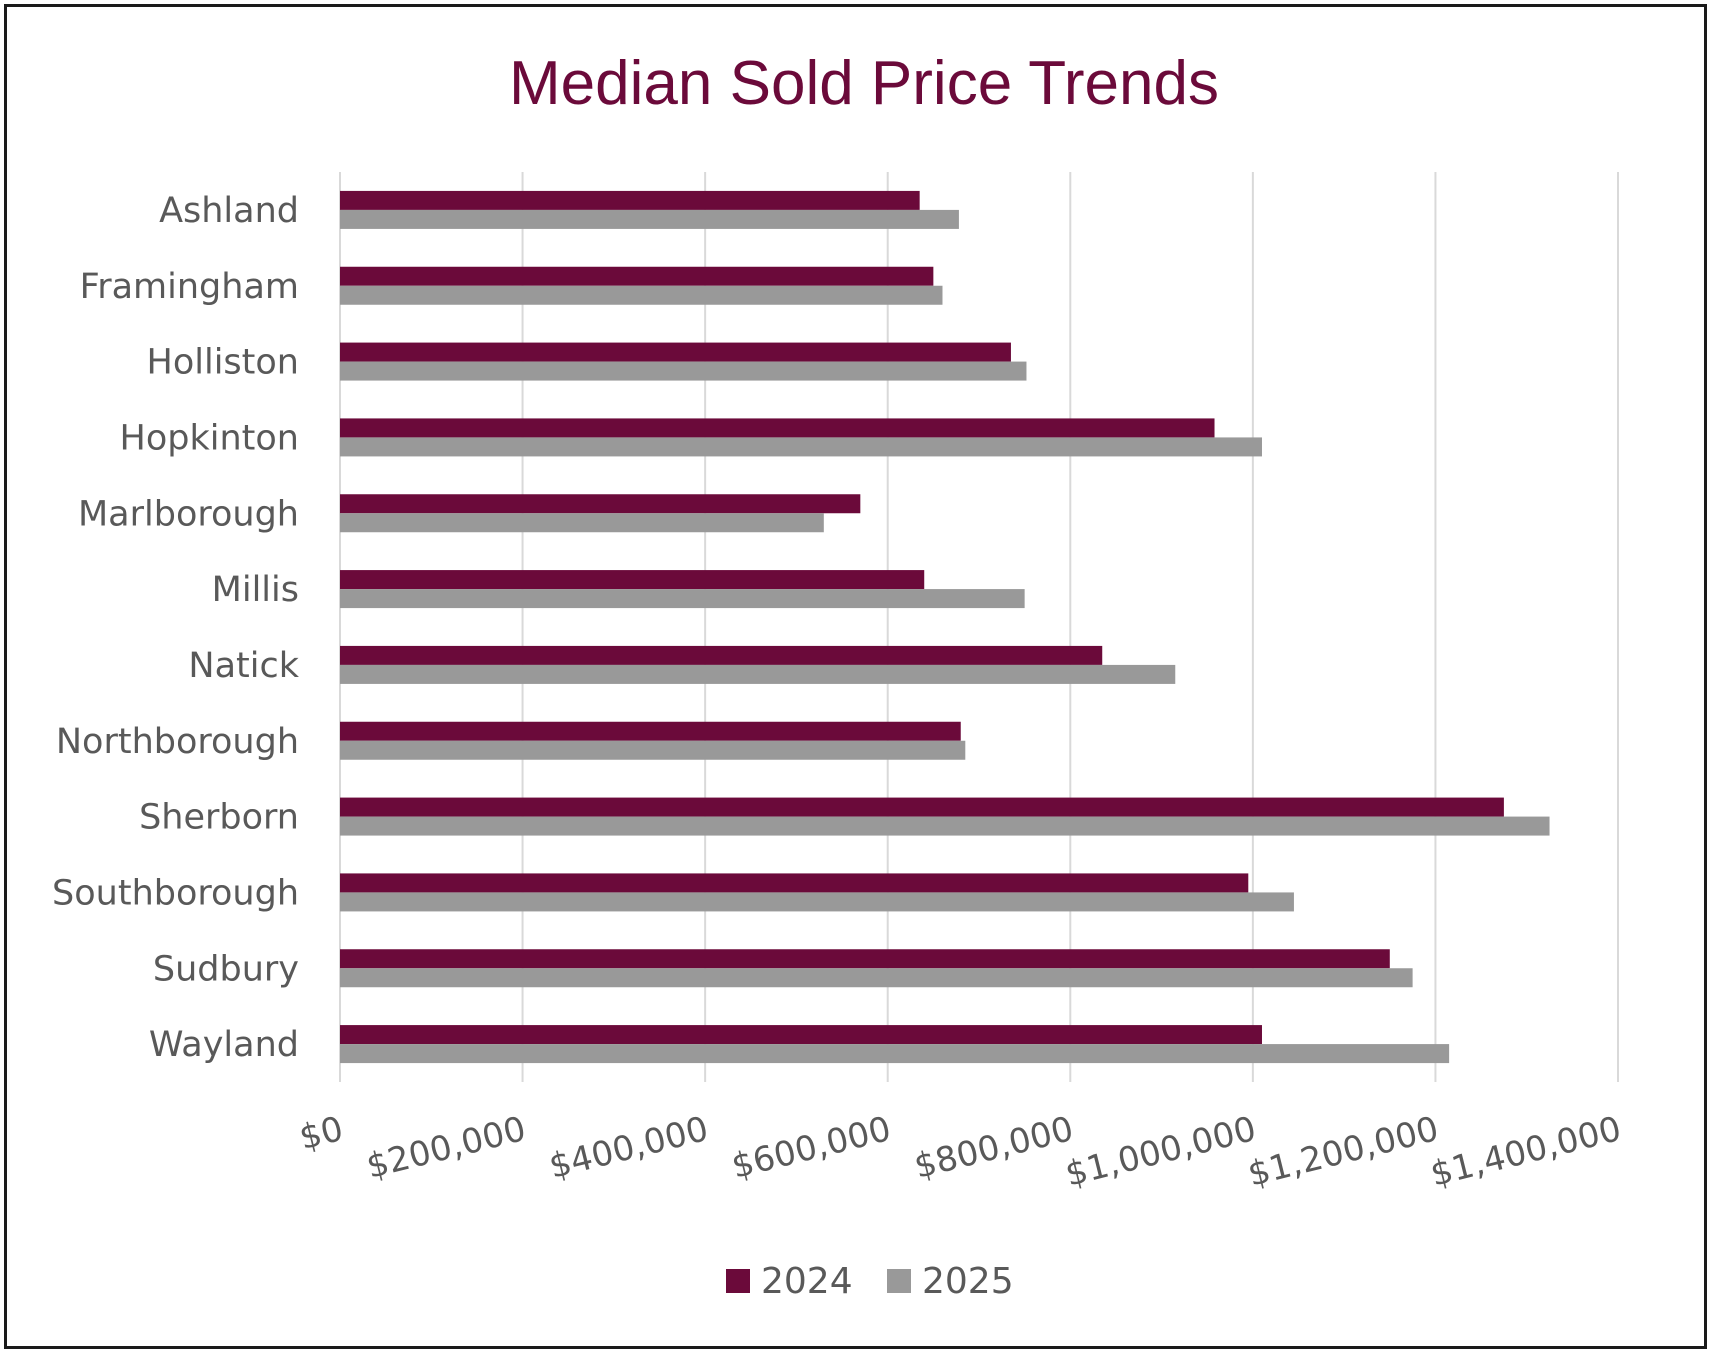  I want to click on x-tick-label-7: $1,400,000, so click(1526, 1152).